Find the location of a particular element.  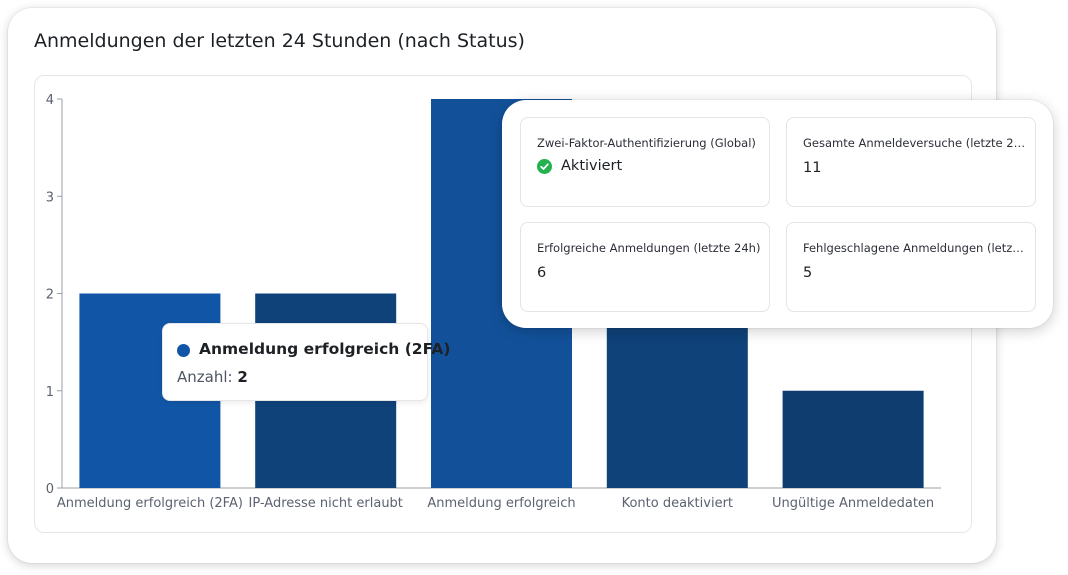

stat-value: 5 is located at coordinates (808, 273).